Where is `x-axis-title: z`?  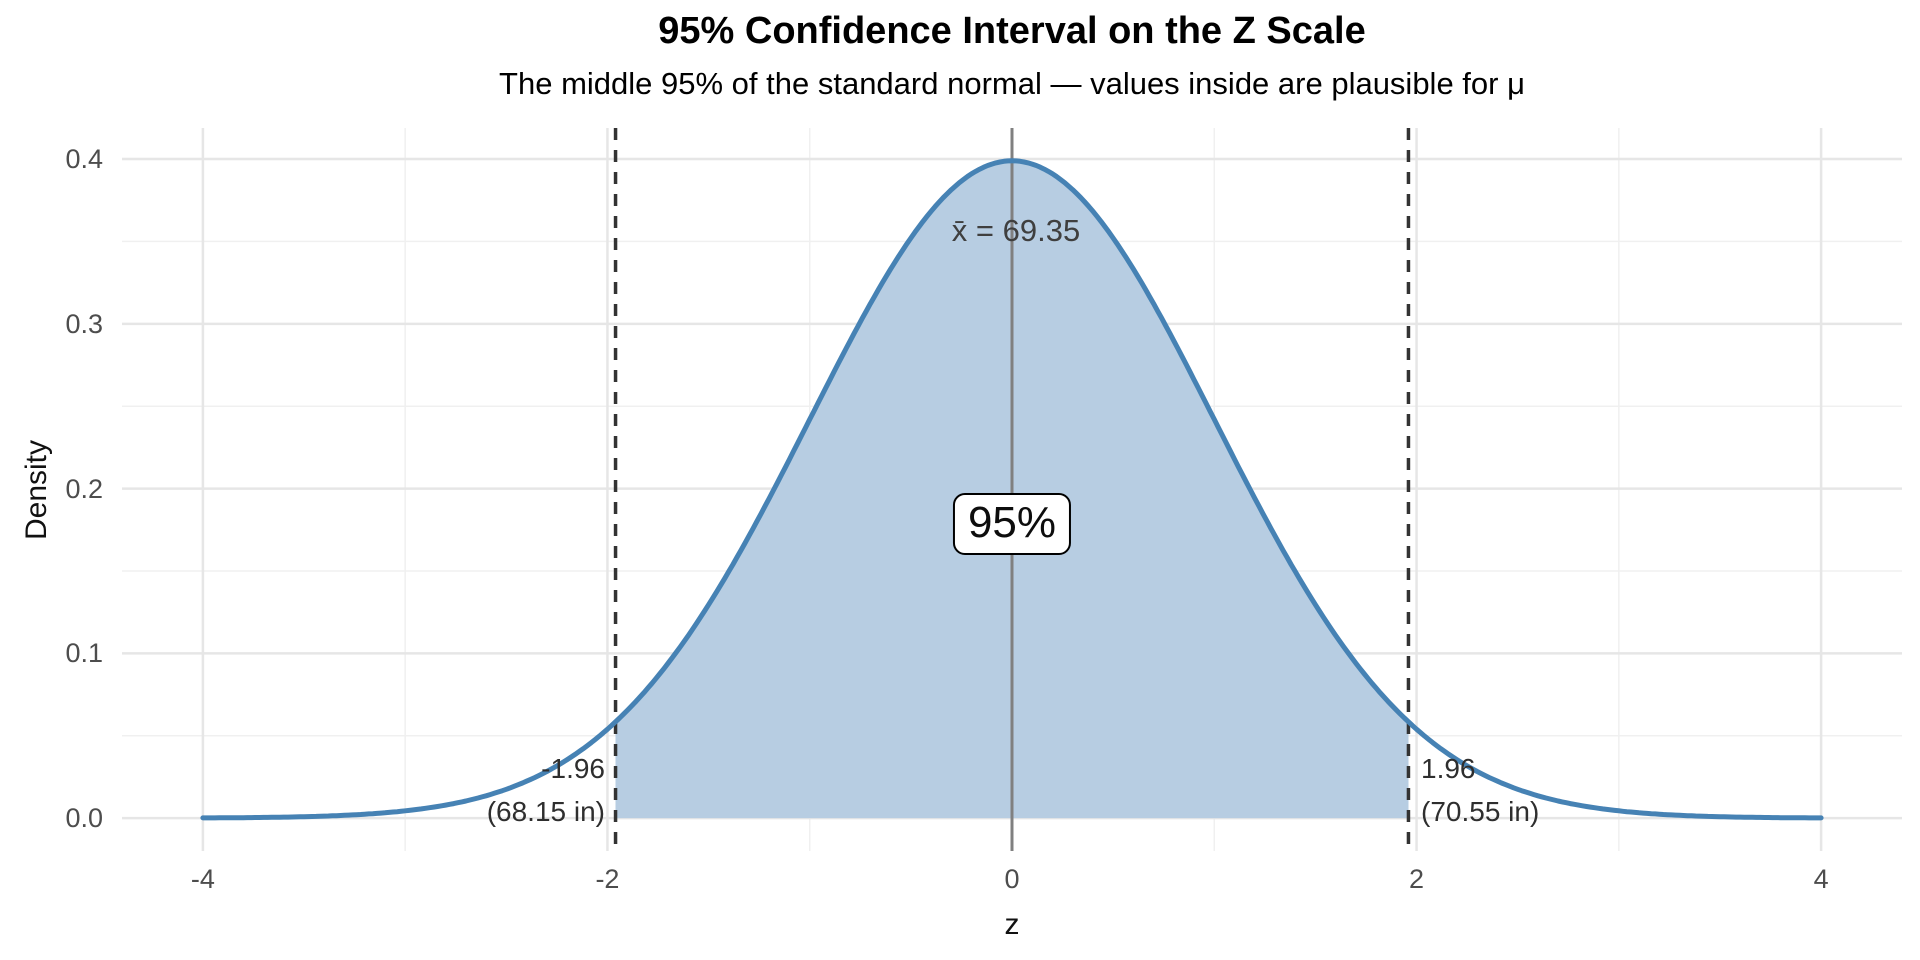 x-axis-title: z is located at coordinates (1012, 924).